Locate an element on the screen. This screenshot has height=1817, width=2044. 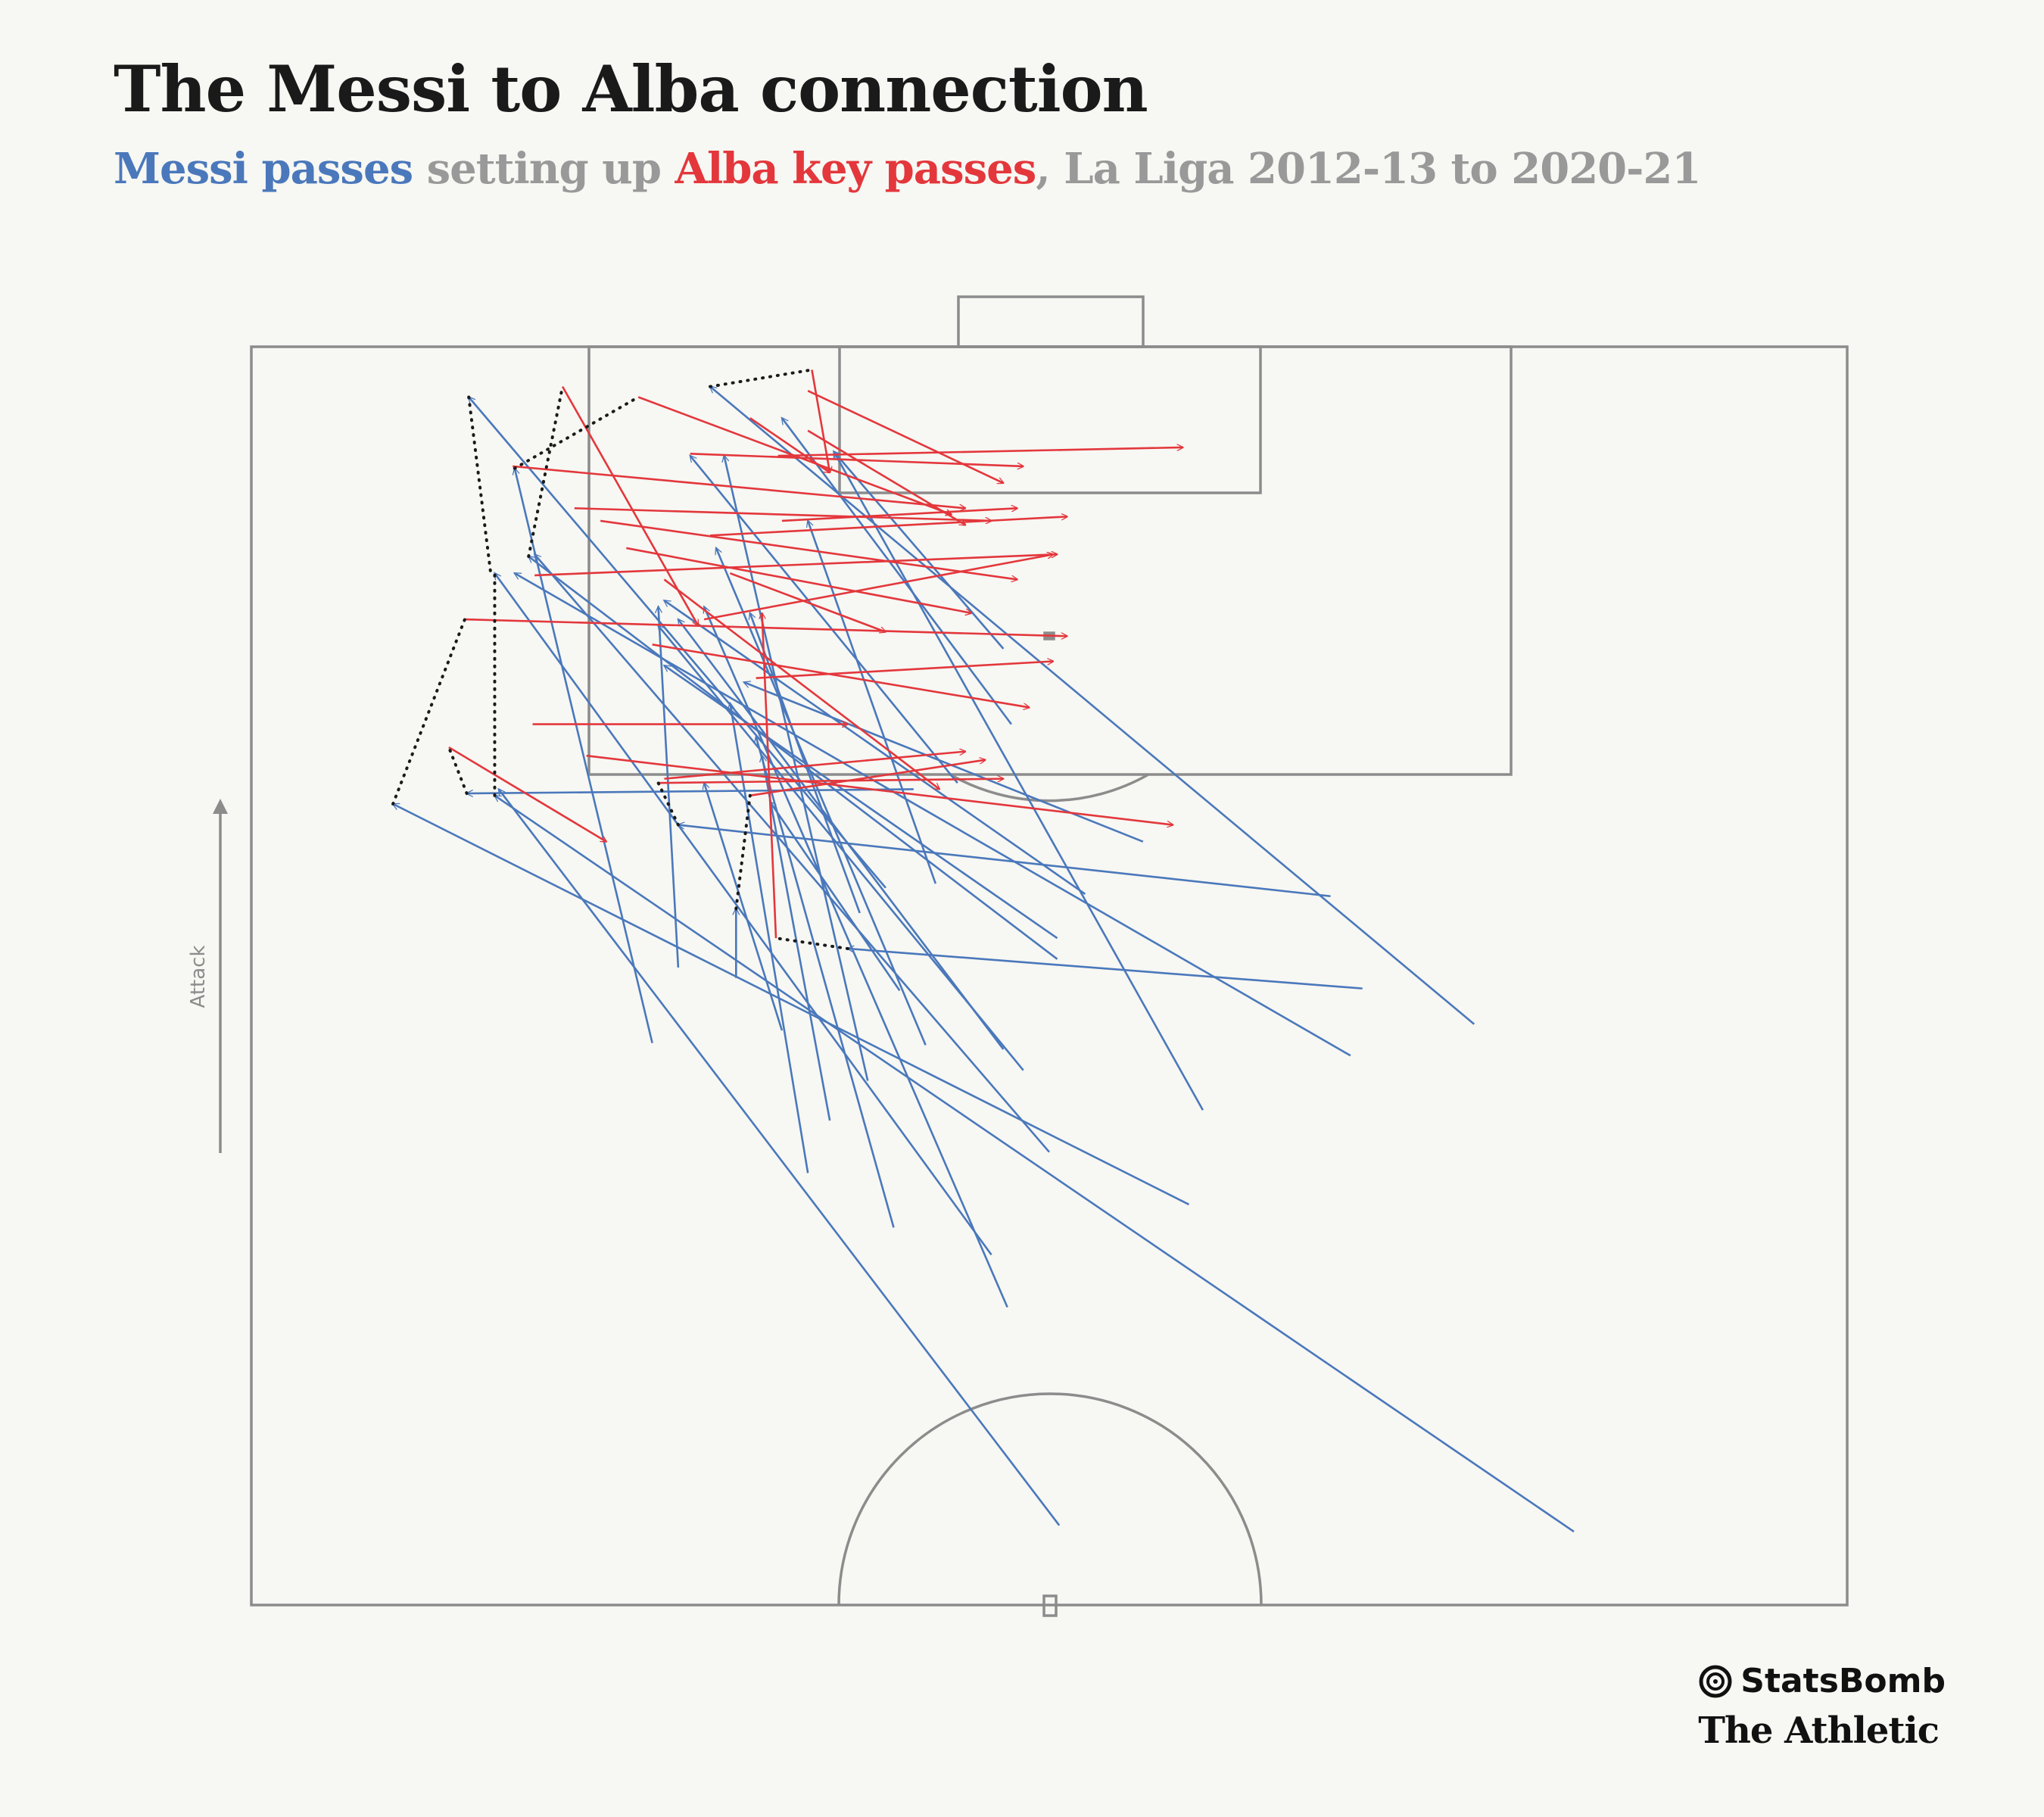
center-circle is located at coordinates (1050, 1499).